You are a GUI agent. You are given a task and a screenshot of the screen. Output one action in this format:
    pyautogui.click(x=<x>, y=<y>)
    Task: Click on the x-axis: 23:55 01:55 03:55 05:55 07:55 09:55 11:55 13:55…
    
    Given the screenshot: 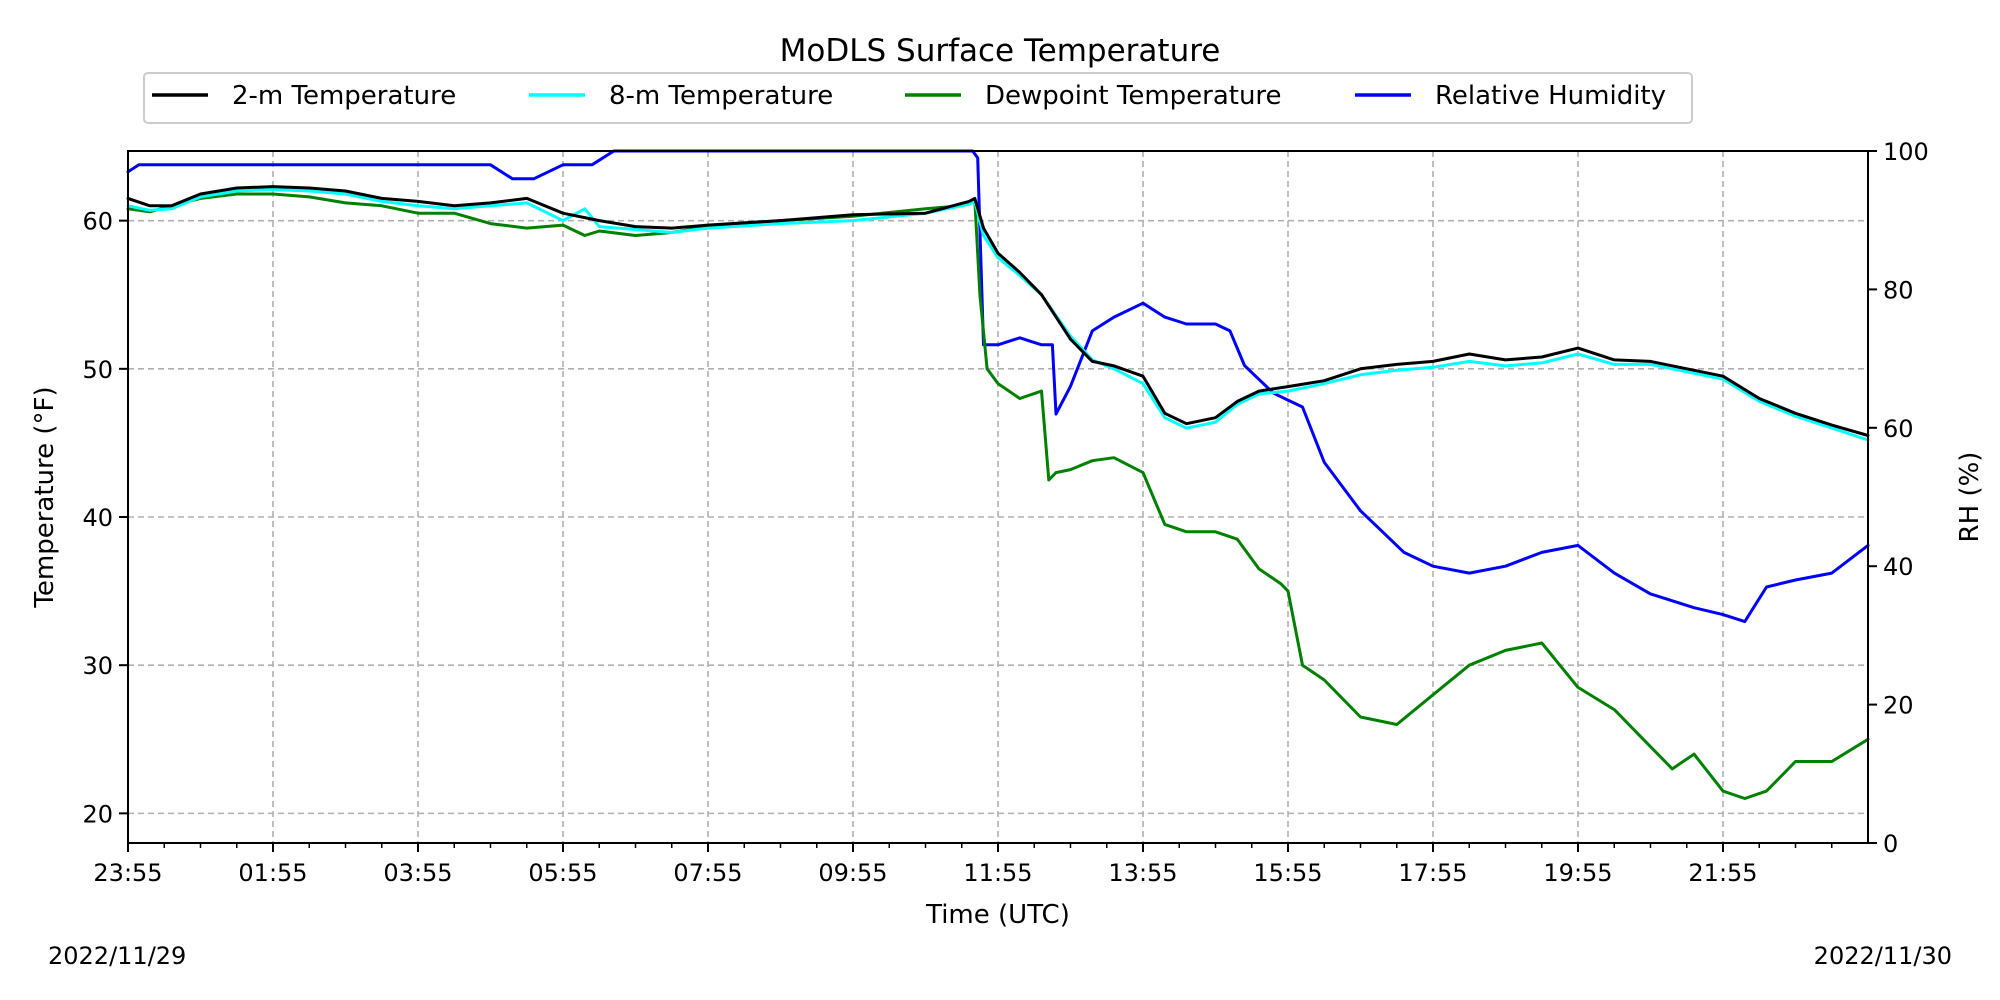 What is the action you would take?
    pyautogui.click(x=963, y=865)
    